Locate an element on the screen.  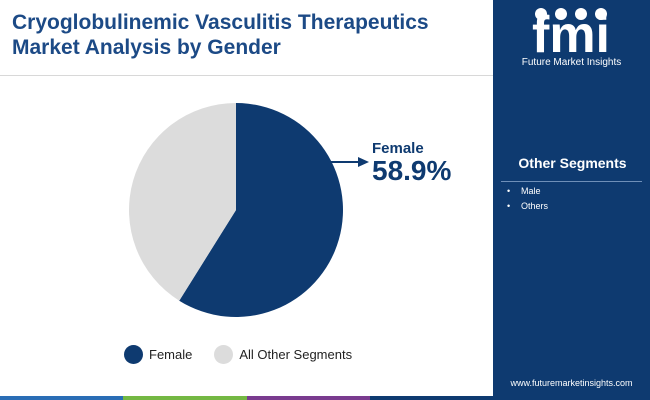
footer-segment-green is located at coordinates (185, 398).